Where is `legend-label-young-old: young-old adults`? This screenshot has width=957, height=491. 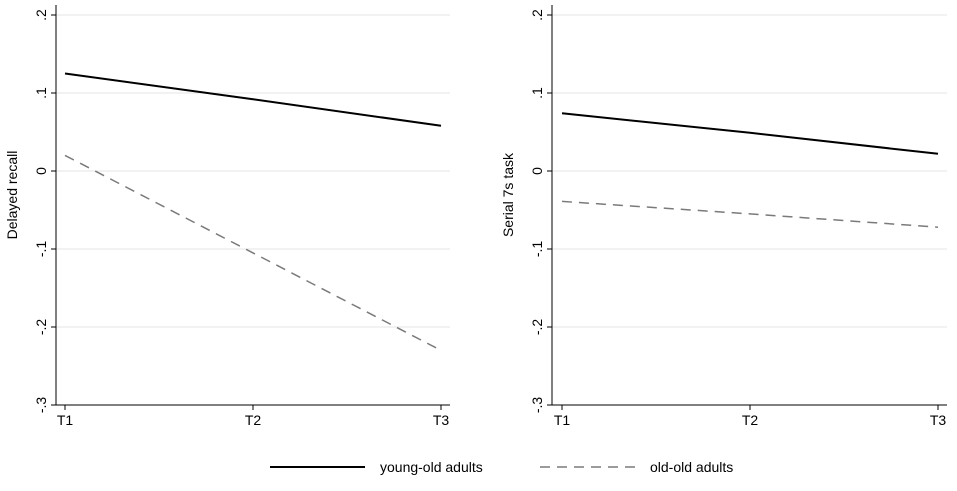 legend-label-young-old: young-old adults is located at coordinates (431, 467).